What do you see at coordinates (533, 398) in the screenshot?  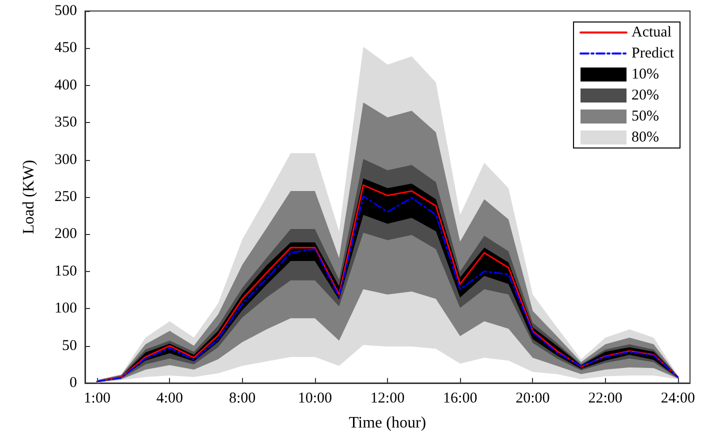 I see `x-tick-label: 20:00` at bounding box center [533, 398].